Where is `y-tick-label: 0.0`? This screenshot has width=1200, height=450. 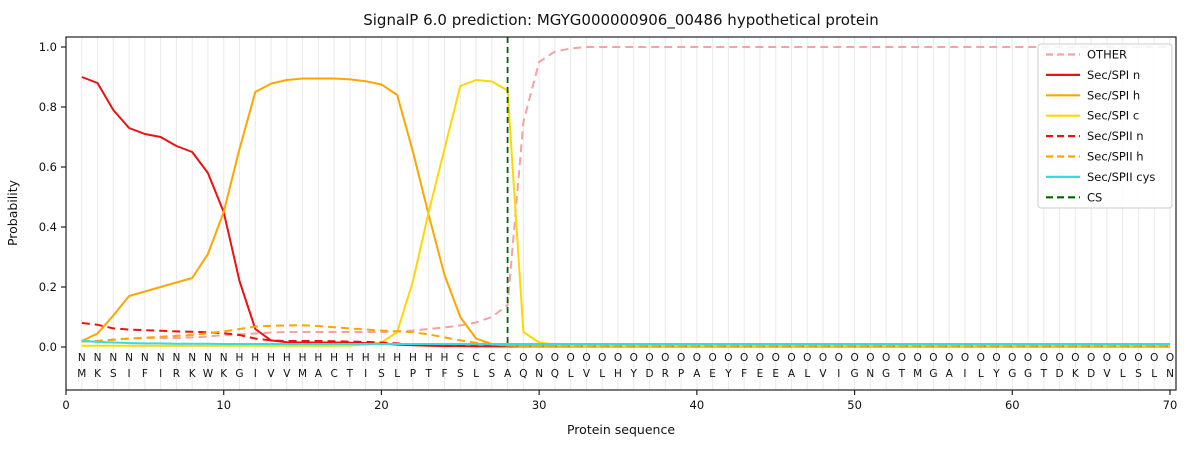
y-tick-label: 0.0 is located at coordinates (48, 347).